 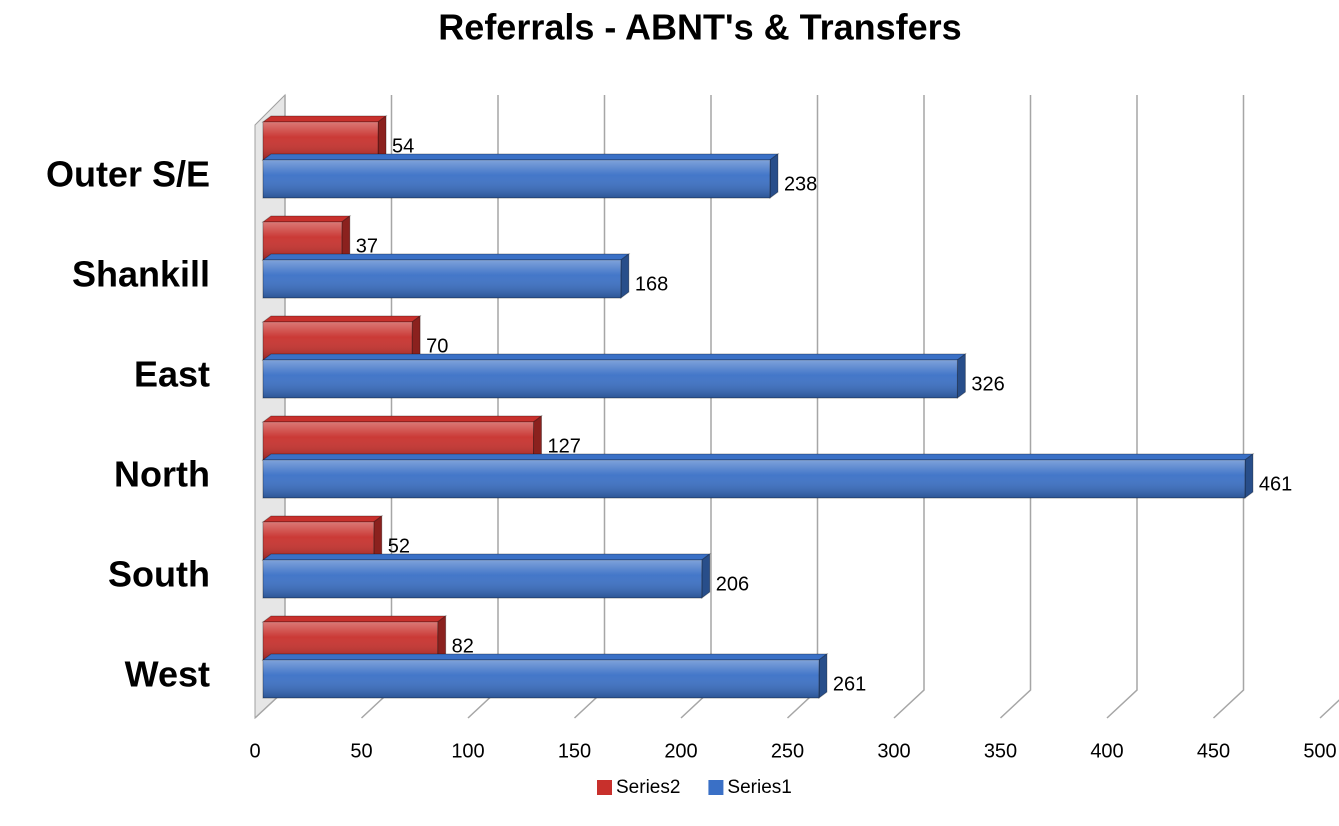 I want to click on category-label: South, so click(x=159, y=574).